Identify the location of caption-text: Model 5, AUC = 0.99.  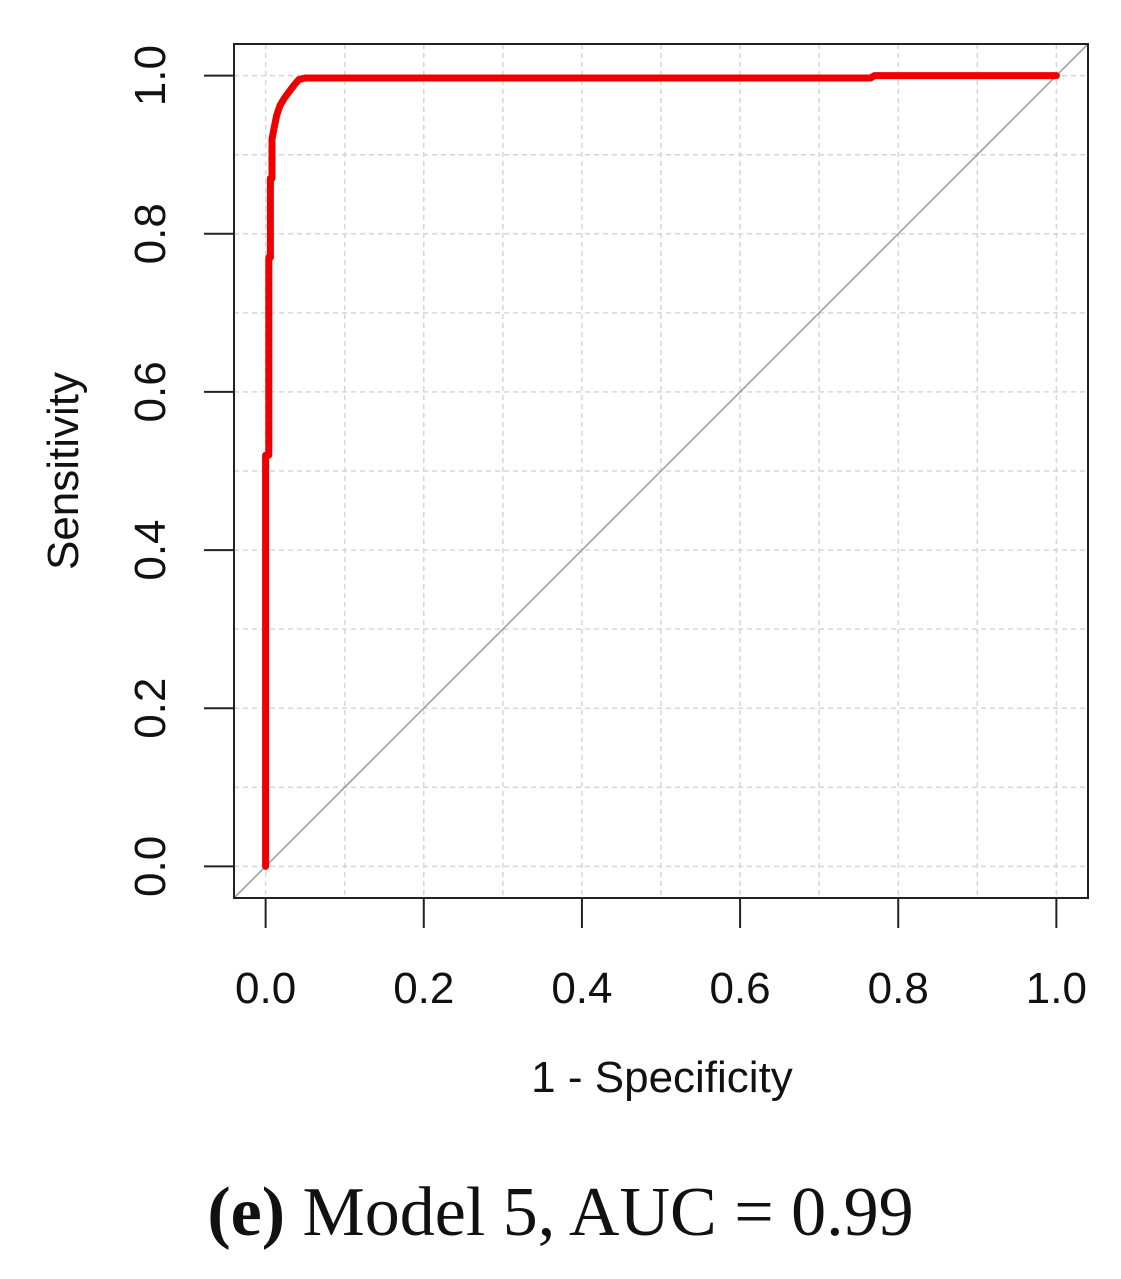
(608, 1212).